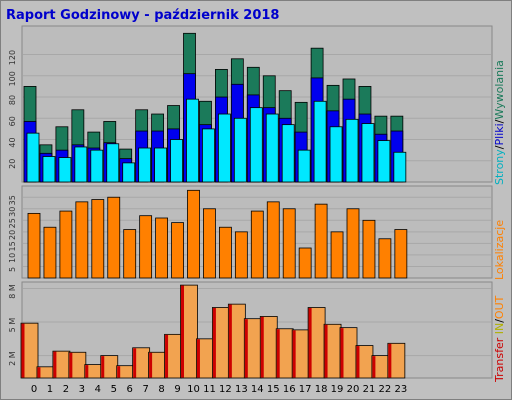  I want to click on requests-legend: Strony/Pliki/Wywolania, so click(499, 122).